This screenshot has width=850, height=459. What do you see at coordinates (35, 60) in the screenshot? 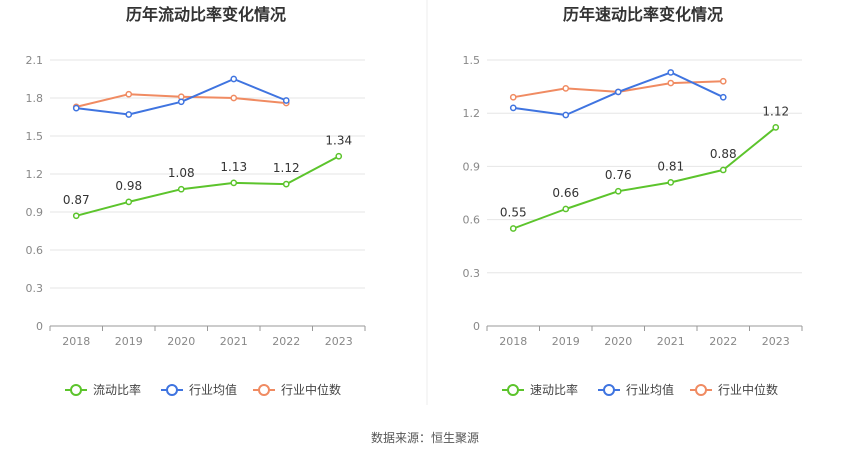
I see `y-tick-label: 2.1` at bounding box center [35, 60].